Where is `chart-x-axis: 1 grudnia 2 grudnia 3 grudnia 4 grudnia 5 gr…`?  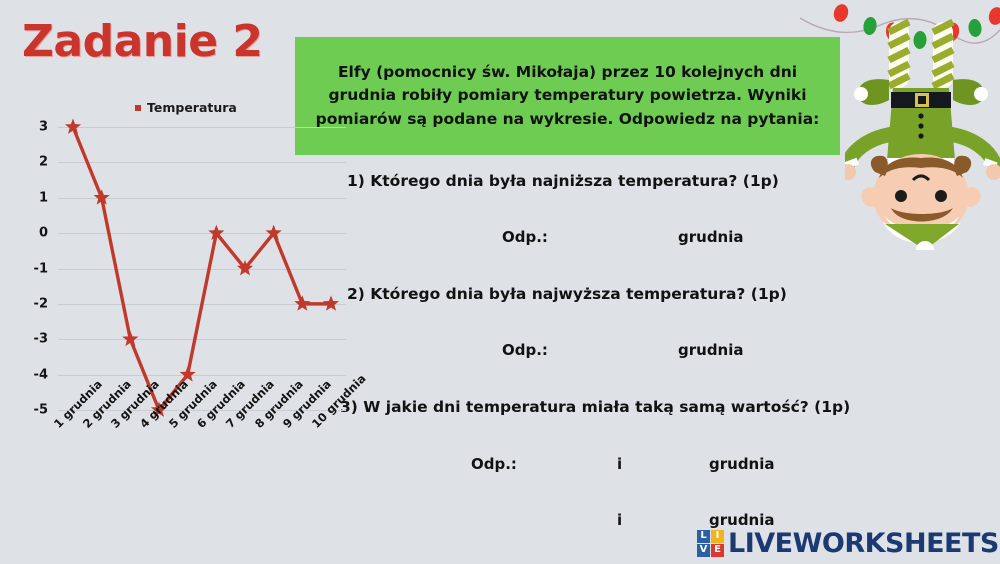
chart-x-axis: 1 grudnia 2 grudnia 3 grudnia 4 grudnia 5 gr… is located at coordinates (184, 438).